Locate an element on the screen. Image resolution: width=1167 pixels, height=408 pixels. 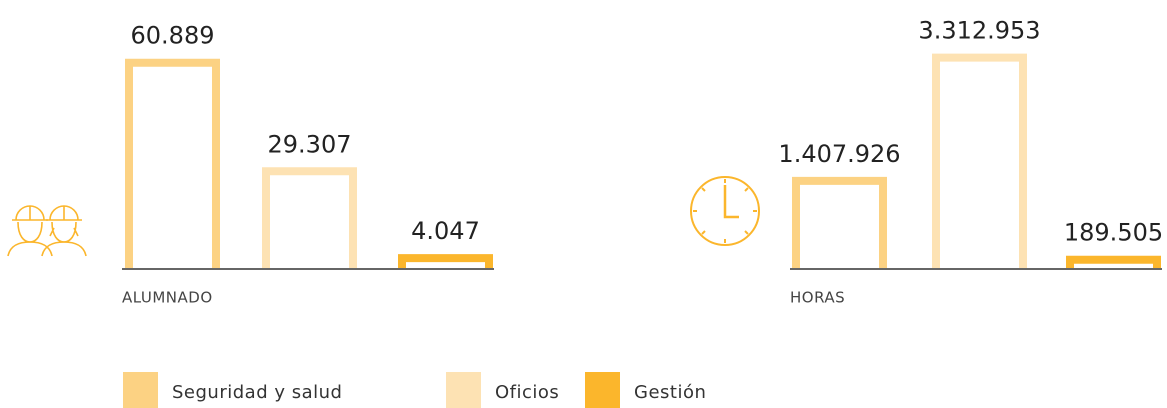
value-label: 3.312.953 is located at coordinates (979, 31).